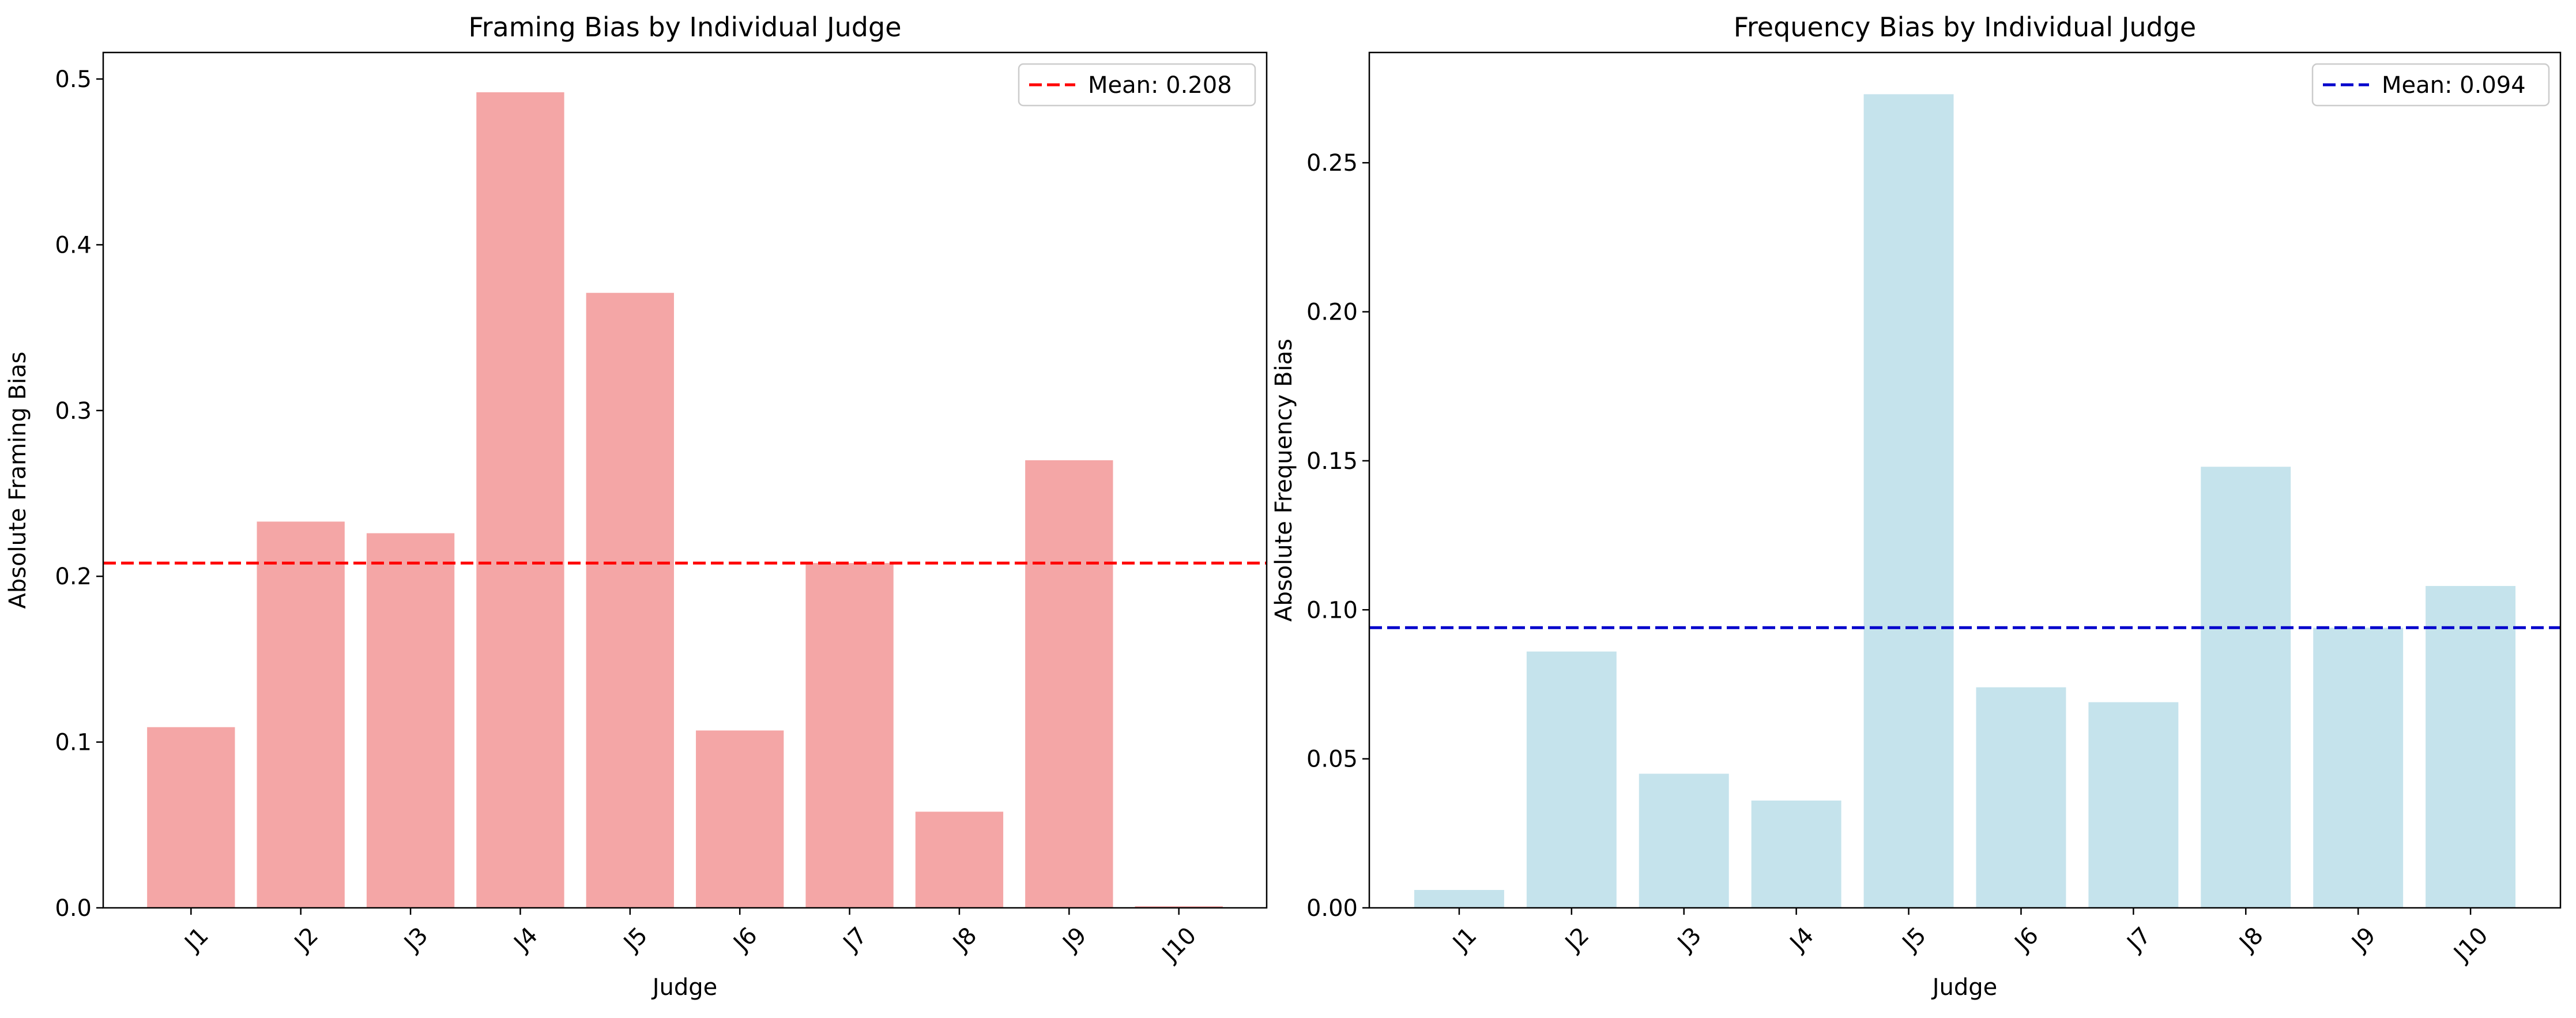  I want to click on legend-label: Mean: 0.208, so click(1160, 85).